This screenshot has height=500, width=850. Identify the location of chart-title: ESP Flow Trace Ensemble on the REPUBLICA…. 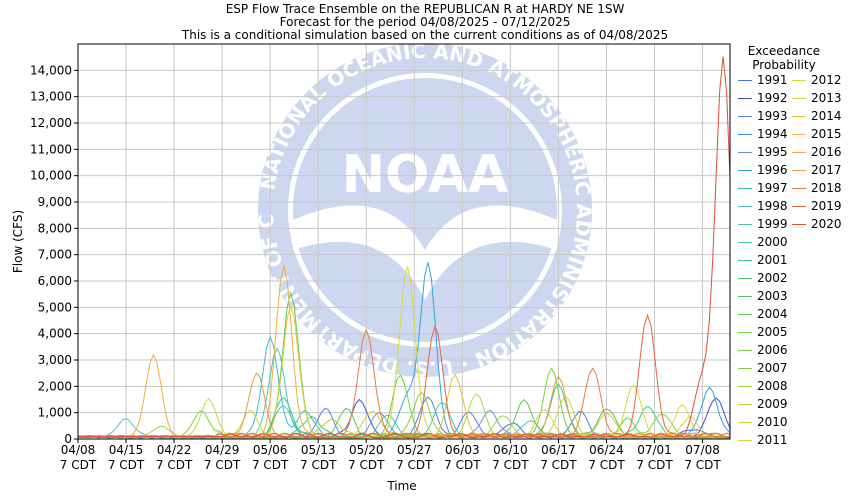
(425, 9).